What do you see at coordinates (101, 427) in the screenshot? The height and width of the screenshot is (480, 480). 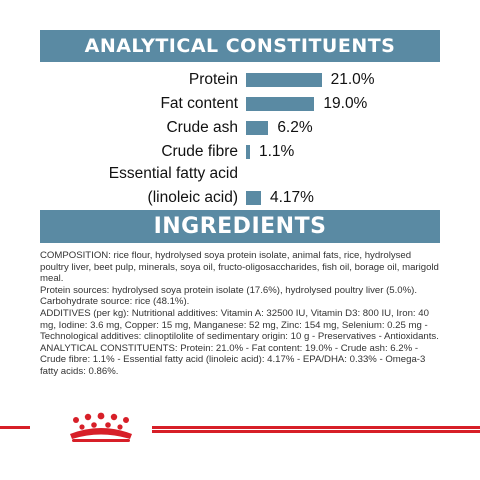 I see `crown-logo-icon` at bounding box center [101, 427].